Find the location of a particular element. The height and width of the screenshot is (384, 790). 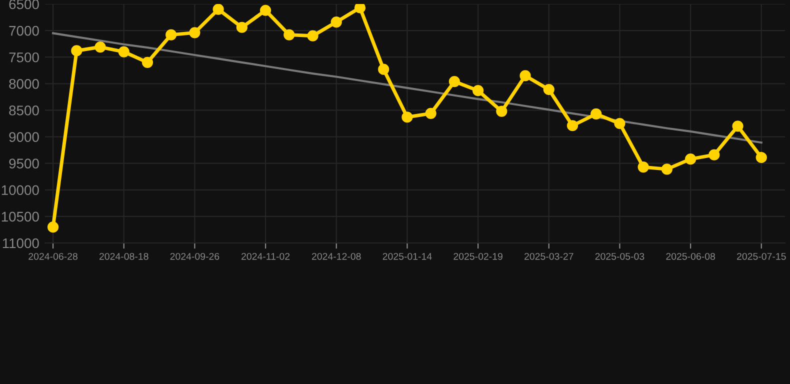

x-tick-label: 2024-06-28 is located at coordinates (53, 256).